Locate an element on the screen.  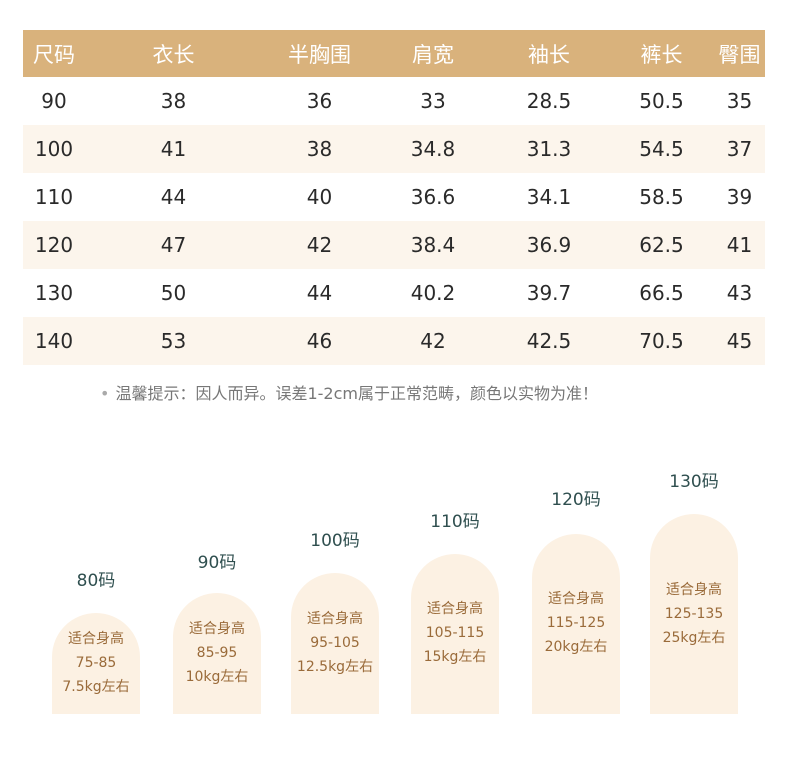
size-label-110: 110码 is located at coordinates (455, 522).